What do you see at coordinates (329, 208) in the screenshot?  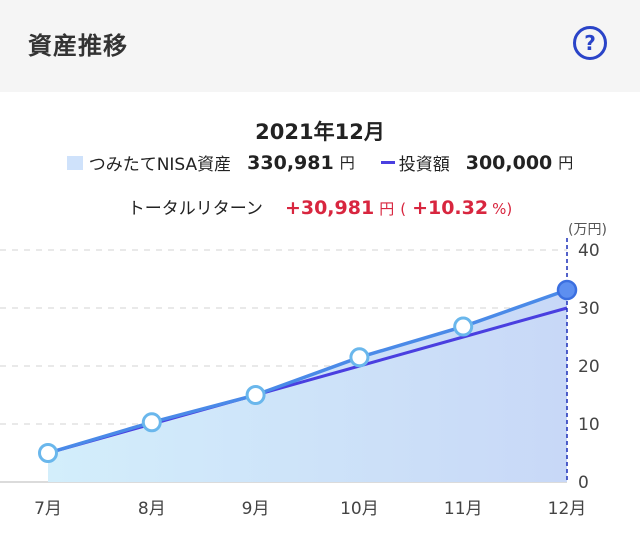 I see `return-value: +30,981` at bounding box center [329, 208].